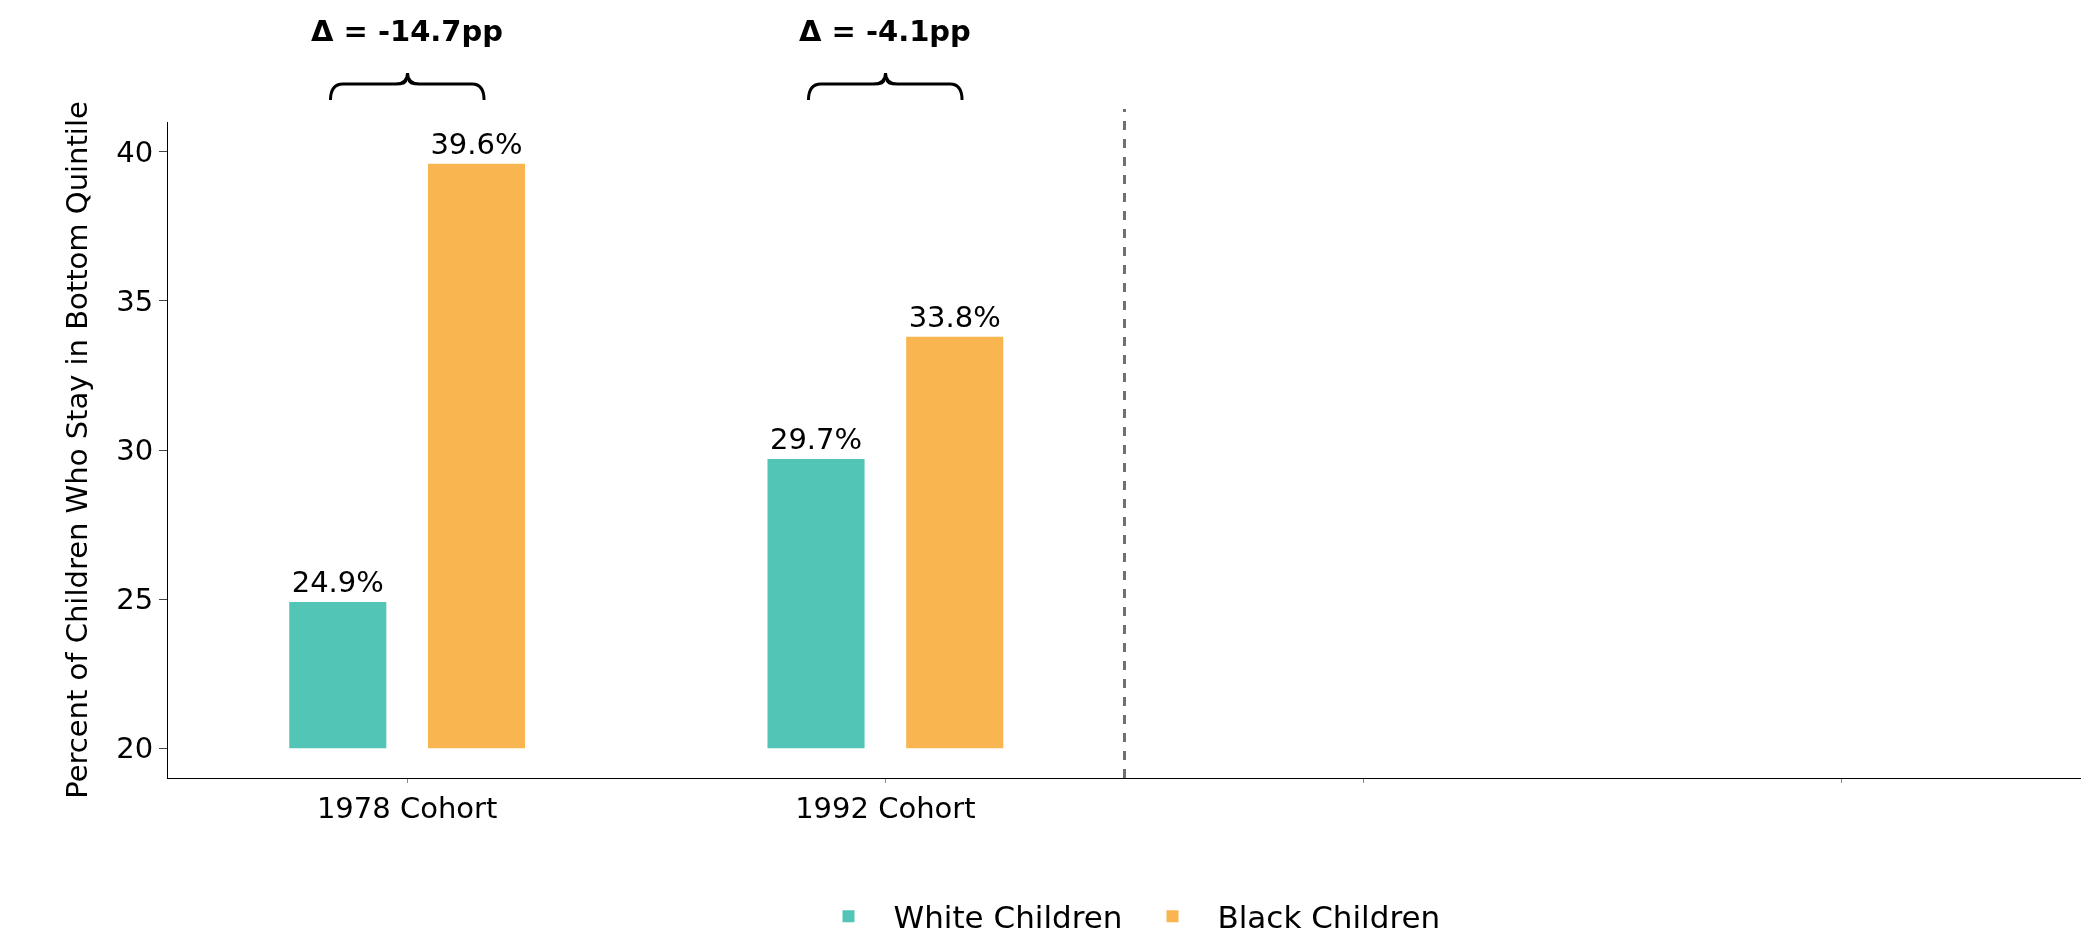 This screenshot has height=948, width=2085. Describe the element at coordinates (1329, 917) in the screenshot. I see `legend-label: Black Children` at that location.